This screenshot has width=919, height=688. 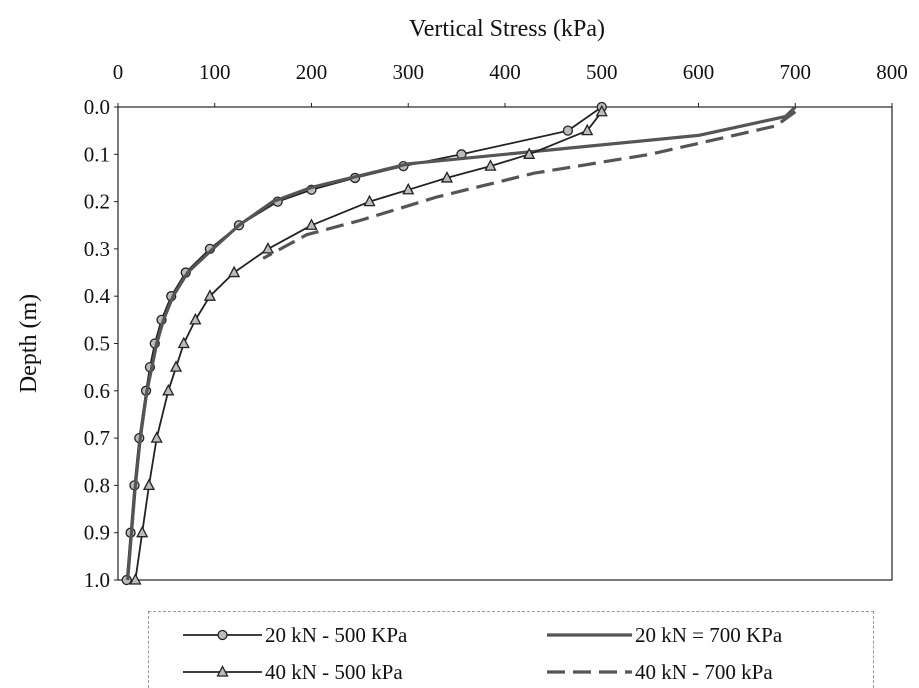 What do you see at coordinates (97, 391) in the screenshot?
I see `y-tick-label: 0.6` at bounding box center [97, 391].